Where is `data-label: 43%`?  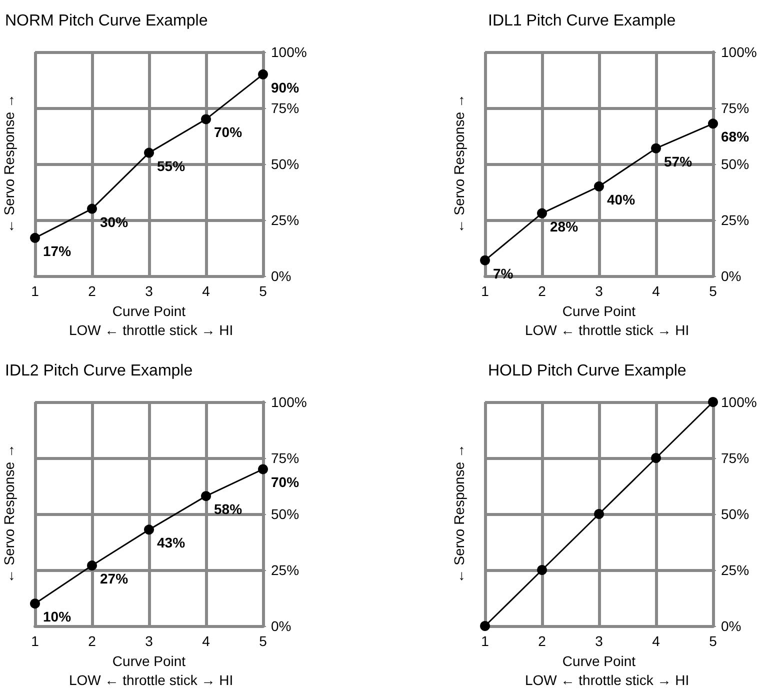
data-label: 43% is located at coordinates (171, 542).